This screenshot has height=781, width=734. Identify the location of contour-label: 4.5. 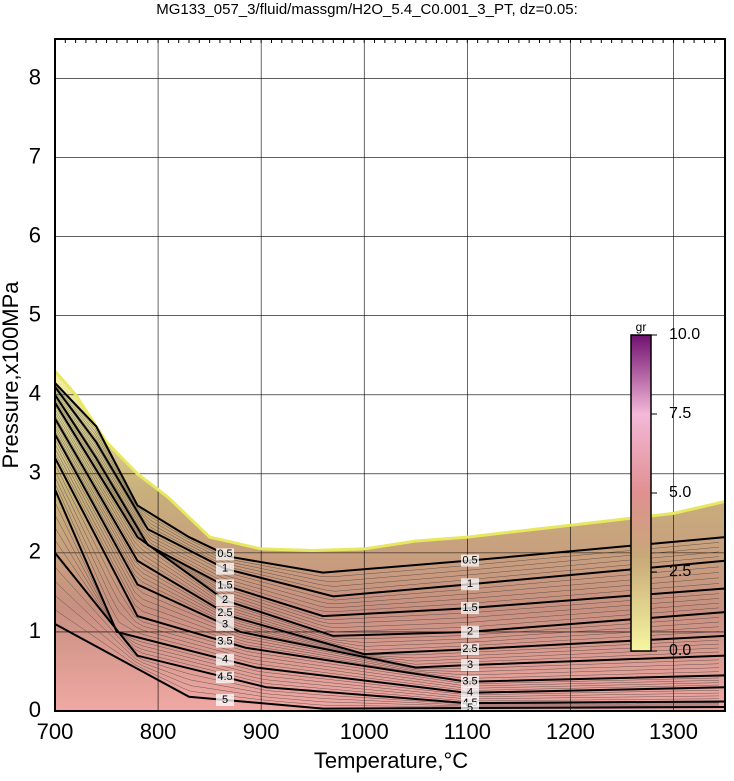
(224, 677).